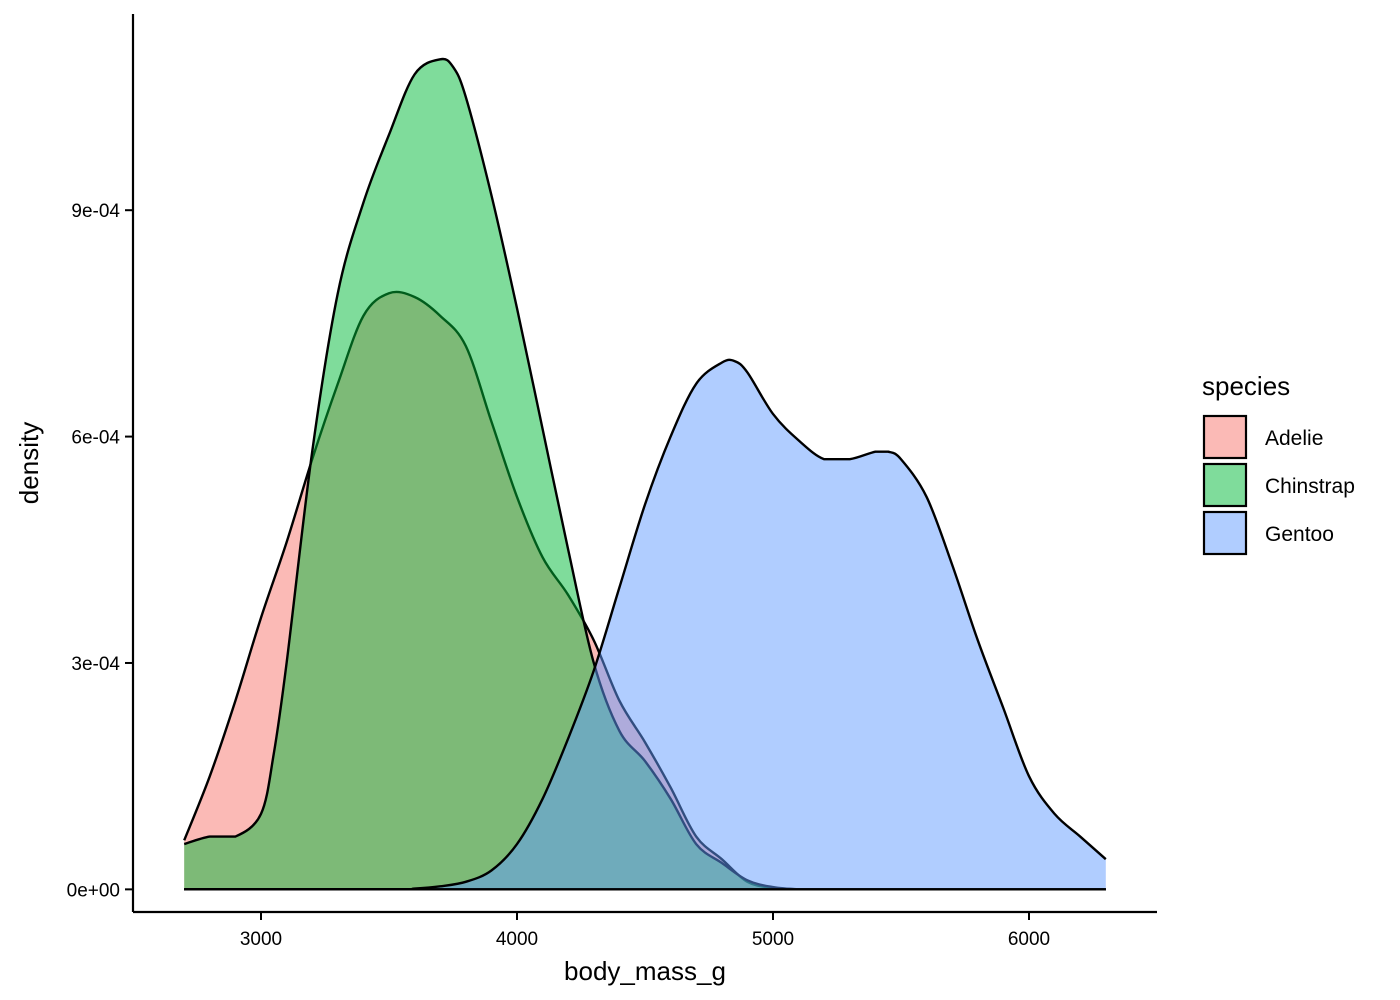  What do you see at coordinates (517, 939) in the screenshot?
I see `x-tick-label: 4000` at bounding box center [517, 939].